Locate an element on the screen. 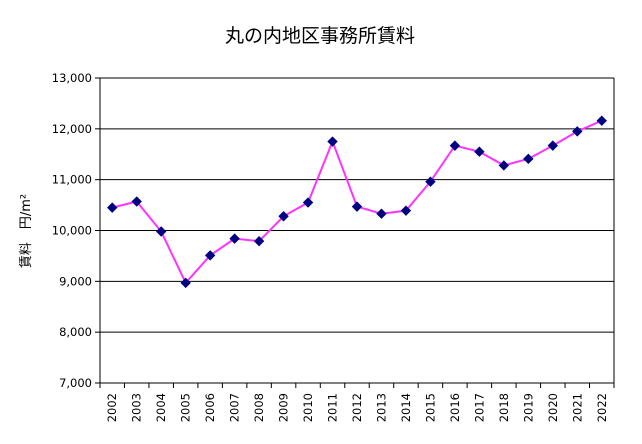  y-tick-label: 9,000 is located at coordinates (75, 281).